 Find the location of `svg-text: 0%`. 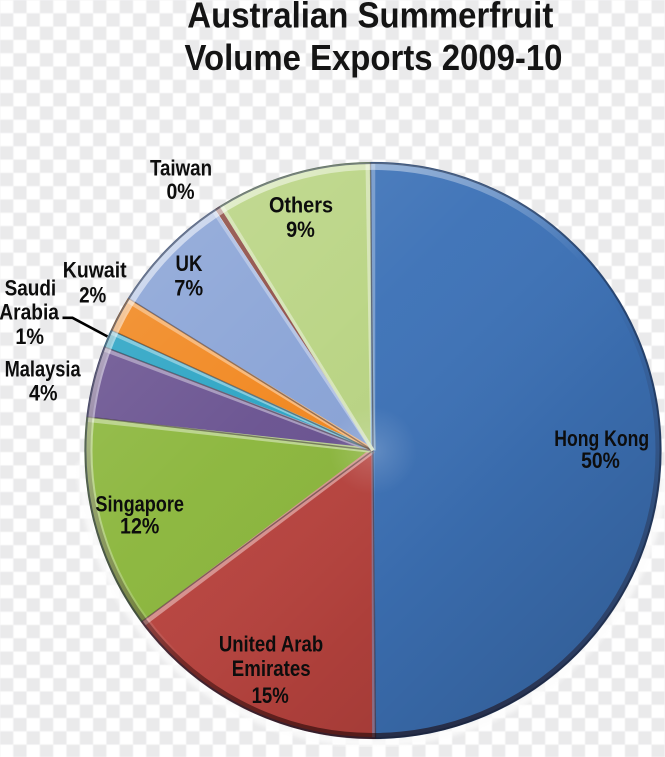

svg-text: 0% is located at coordinates (180, 191).